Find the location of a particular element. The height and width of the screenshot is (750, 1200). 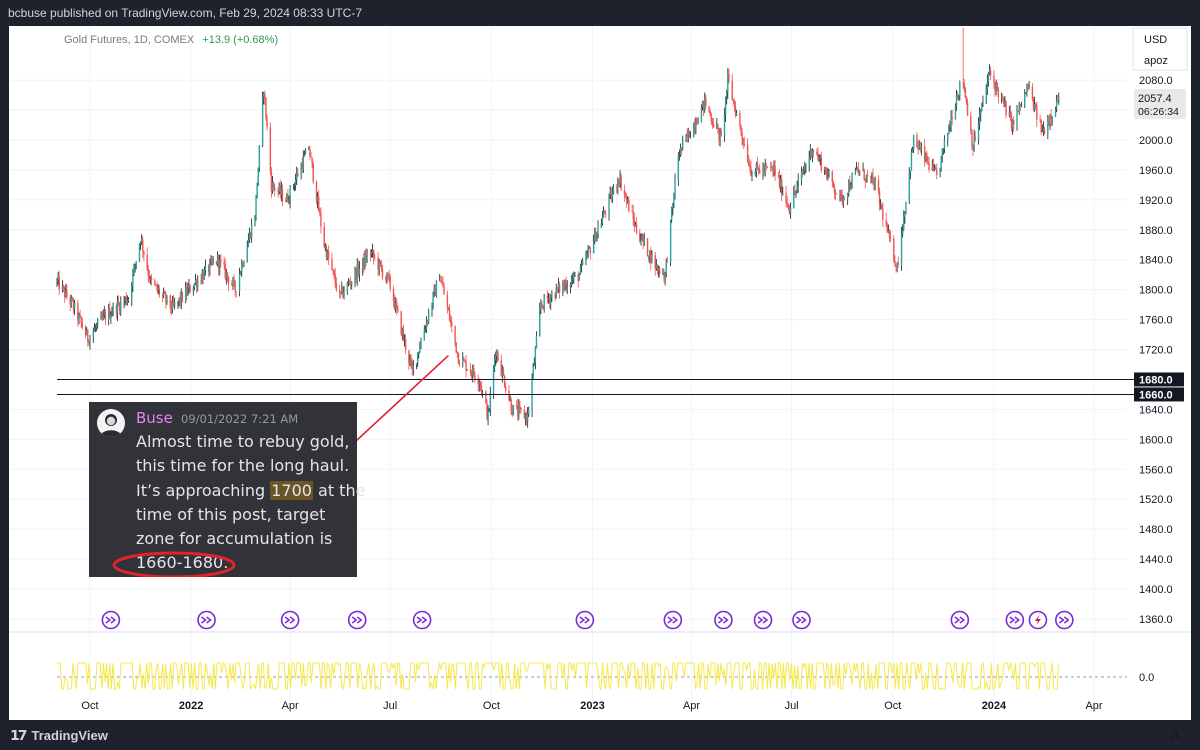

x-tick-label: Oct is located at coordinates (491, 706).